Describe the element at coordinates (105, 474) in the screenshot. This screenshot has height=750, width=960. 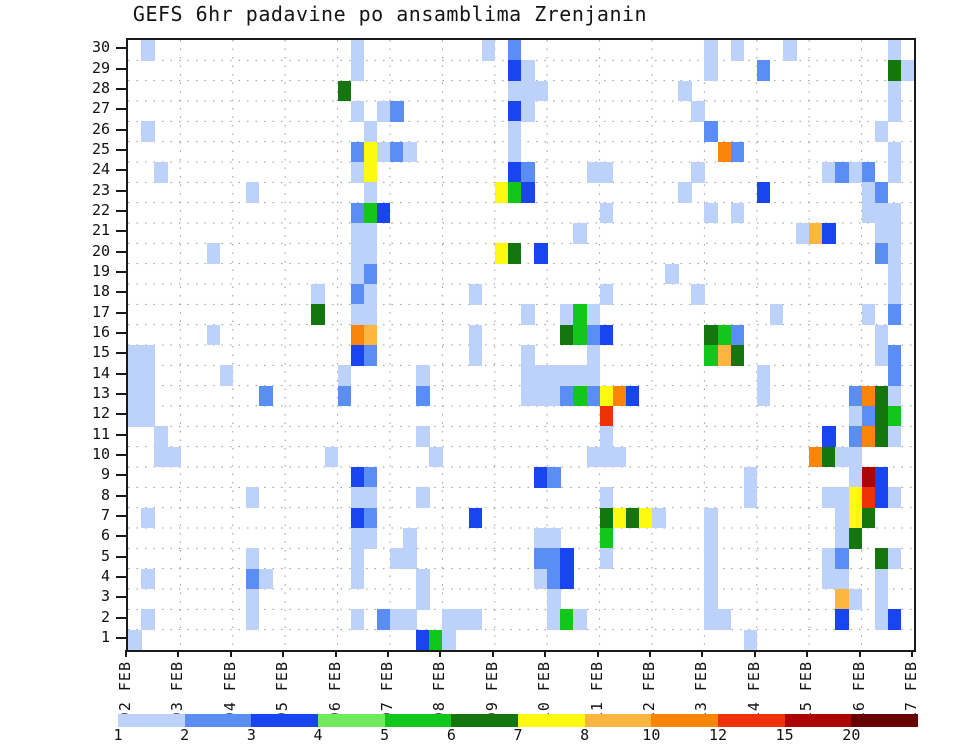
I see `y-tick-label: 9` at that location.